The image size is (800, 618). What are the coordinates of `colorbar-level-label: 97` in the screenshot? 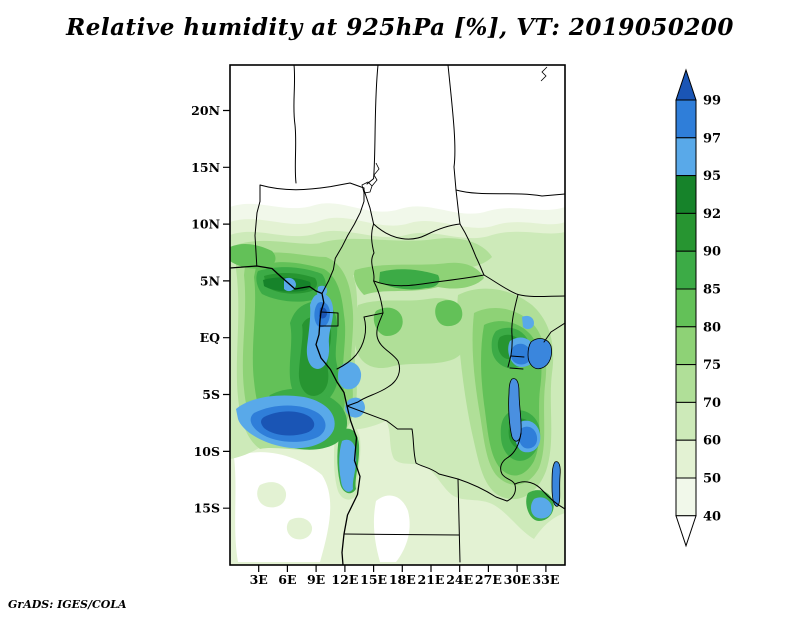 It's located at (712, 138).